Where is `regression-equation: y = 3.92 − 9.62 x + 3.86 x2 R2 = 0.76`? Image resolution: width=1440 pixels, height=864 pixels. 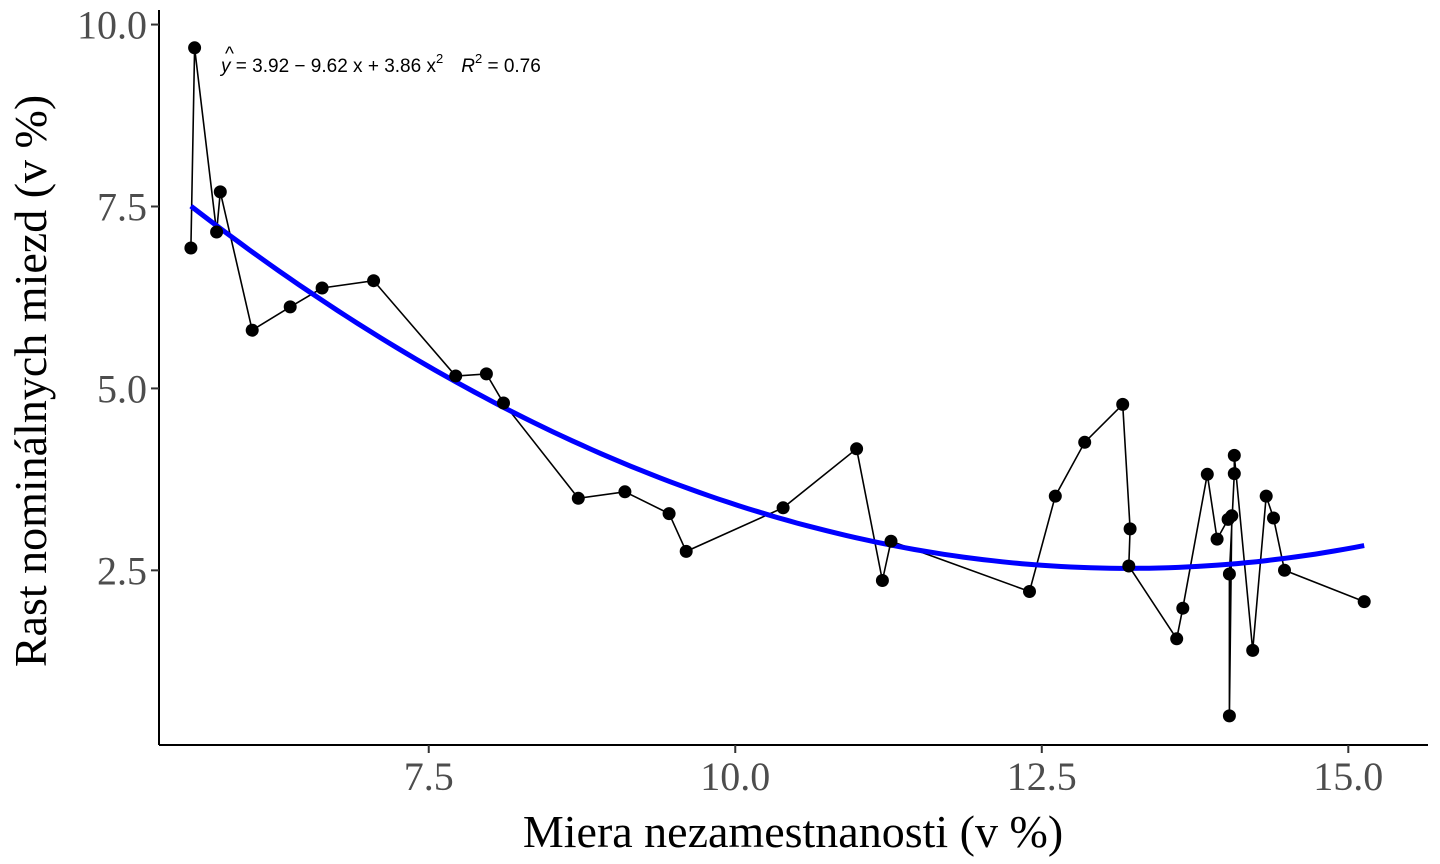
regression-equation: y = 3.92 − 9.62 x + 3.86 x2 R2 = 0.76 is located at coordinates (380, 64).